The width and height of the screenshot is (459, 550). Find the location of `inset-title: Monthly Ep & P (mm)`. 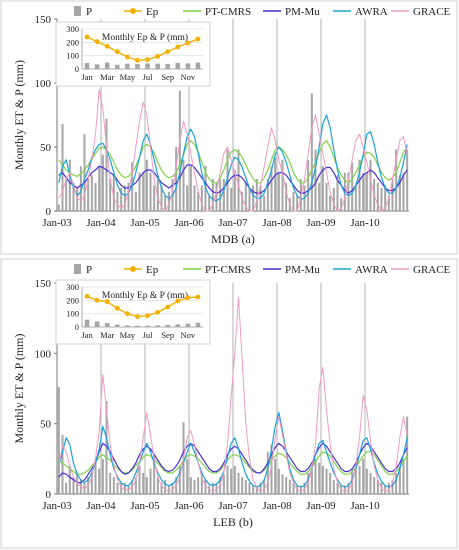

inset-title: Monthly Ep & P (mm) is located at coordinates (145, 37).